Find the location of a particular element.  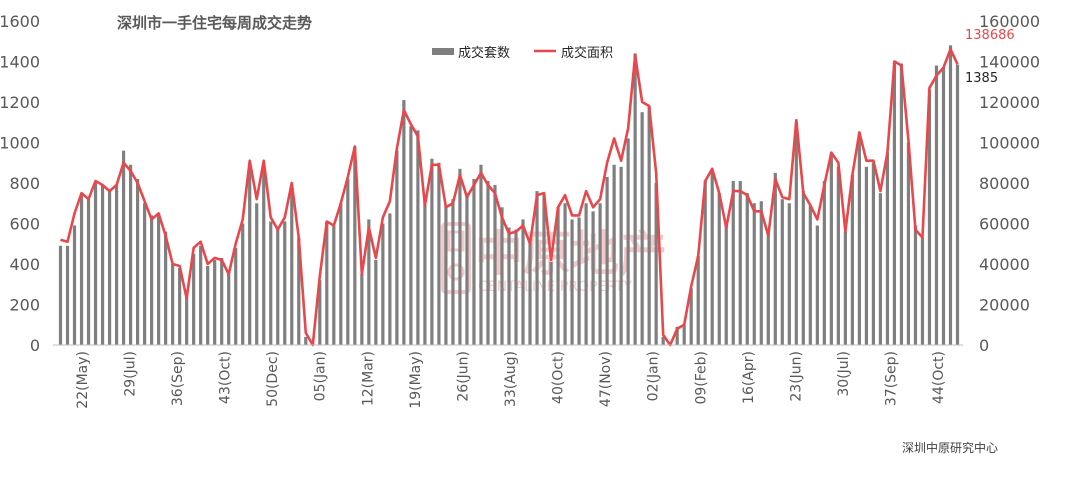

x-tick-label: 22(May) is located at coordinates (83, 380).